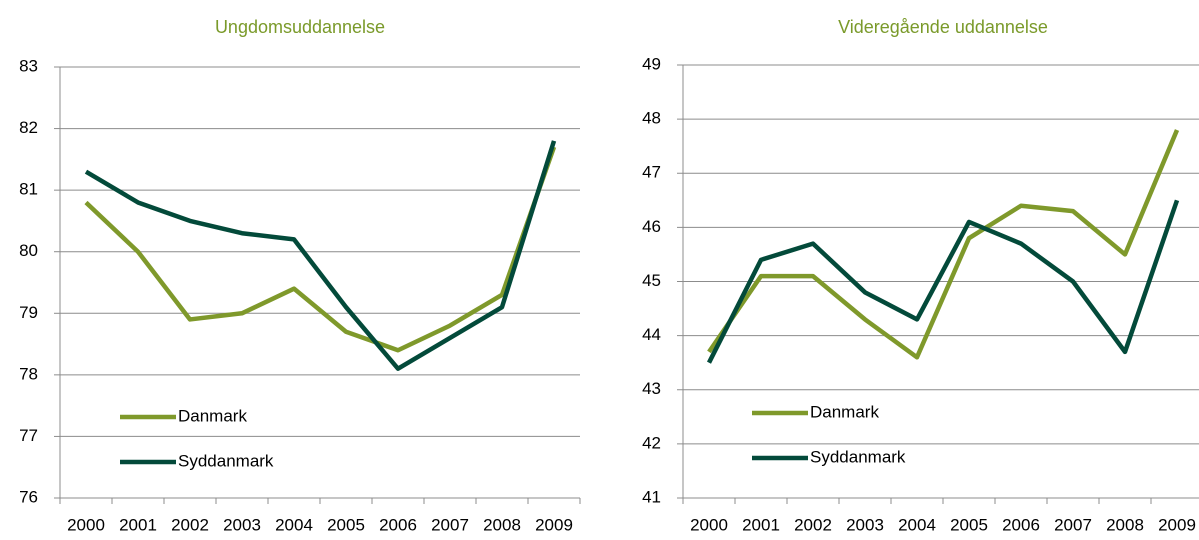  I want to click on chart-title: Videregående uddannelse, so click(943, 27).